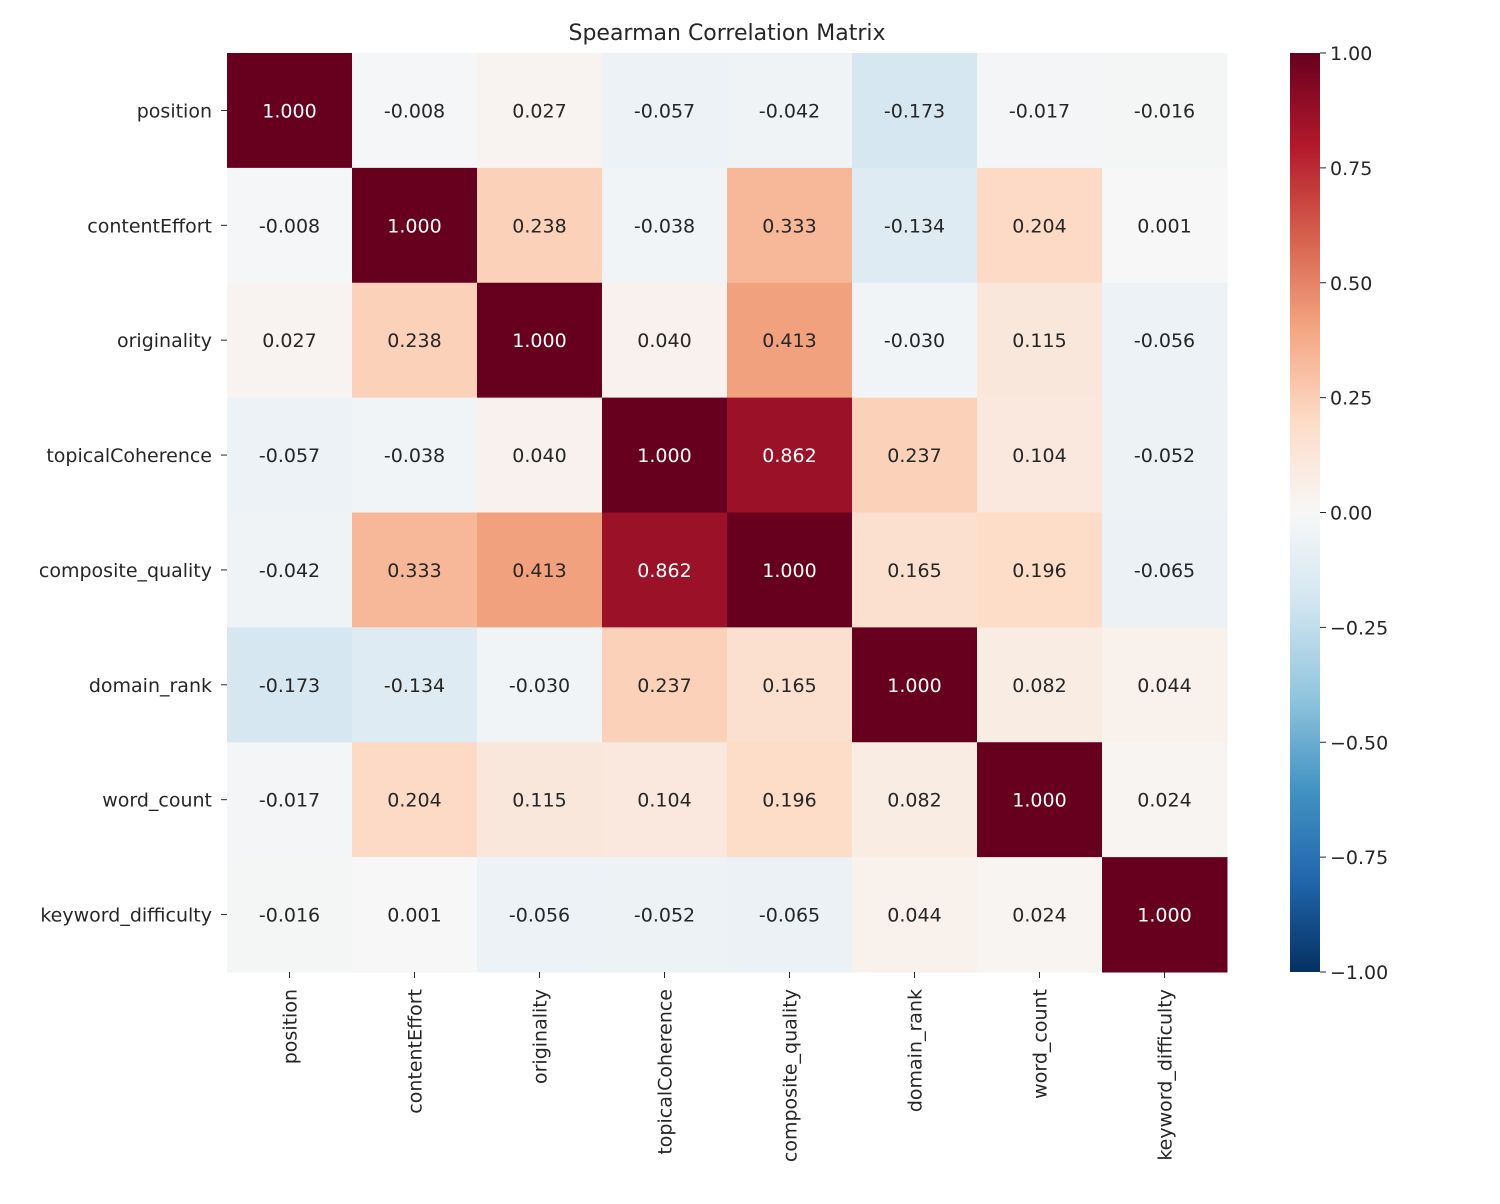  I want to click on cell-value-label: 0.001, so click(414, 916).